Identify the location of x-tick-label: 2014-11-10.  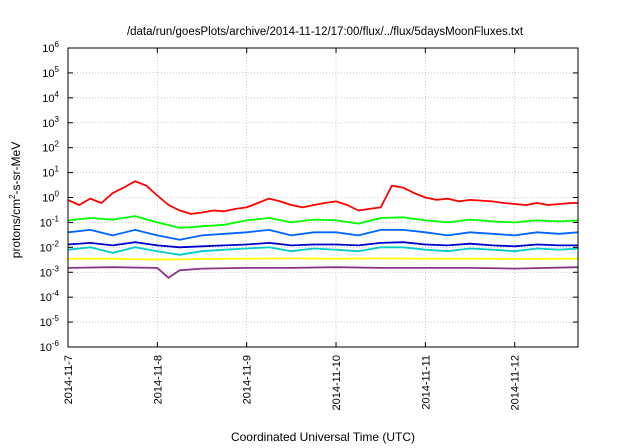
(337, 382).